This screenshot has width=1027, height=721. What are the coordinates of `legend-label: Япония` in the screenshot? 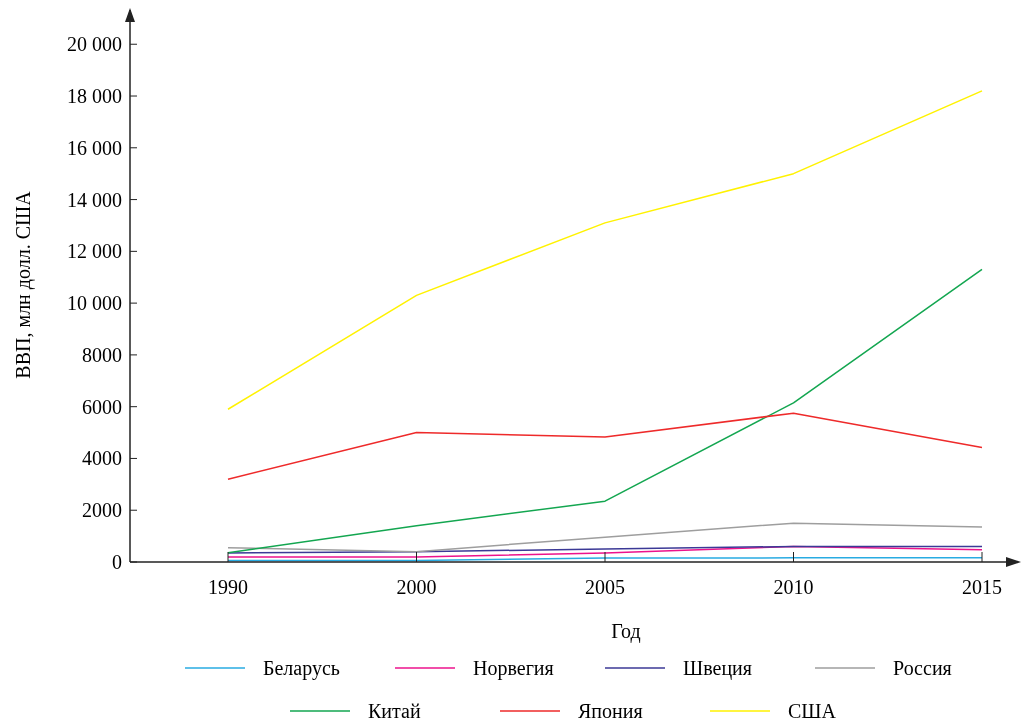 It's located at (610, 710).